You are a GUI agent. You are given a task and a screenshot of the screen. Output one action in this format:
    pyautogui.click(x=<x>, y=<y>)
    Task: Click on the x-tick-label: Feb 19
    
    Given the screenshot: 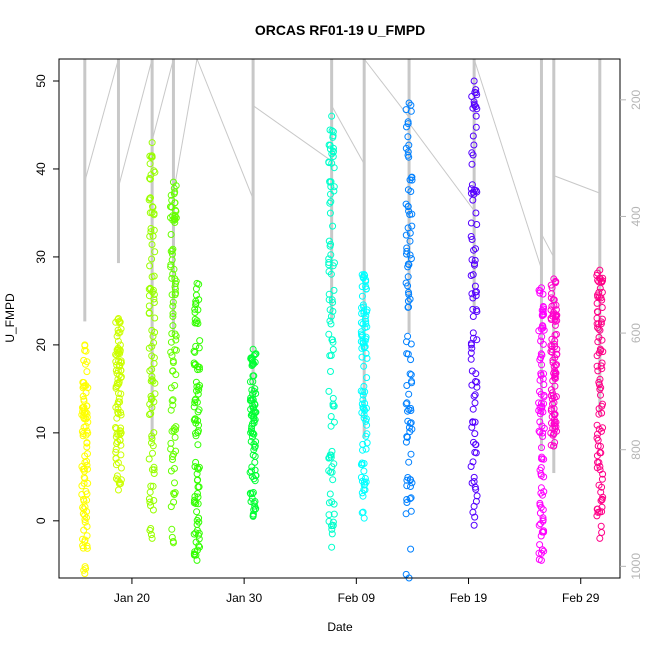 What is the action you would take?
    pyautogui.click(x=469, y=598)
    